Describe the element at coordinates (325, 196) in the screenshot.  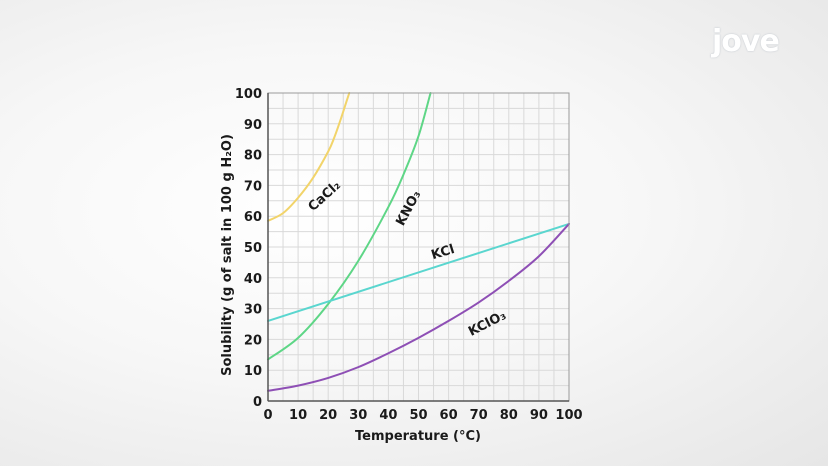
I see `curve-label-cacl2: CaCl₂` at that location.